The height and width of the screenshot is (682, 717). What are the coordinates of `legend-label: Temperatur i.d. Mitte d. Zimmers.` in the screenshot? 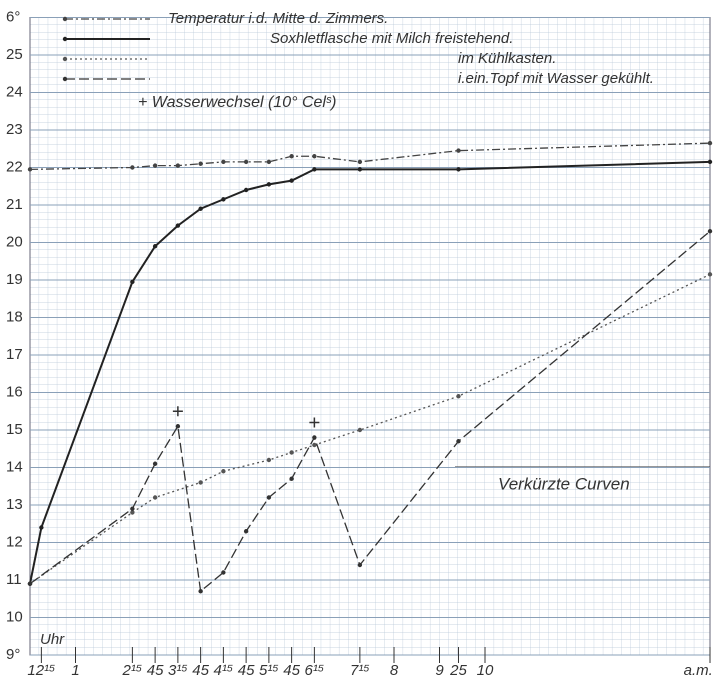 It's located at (278, 18).